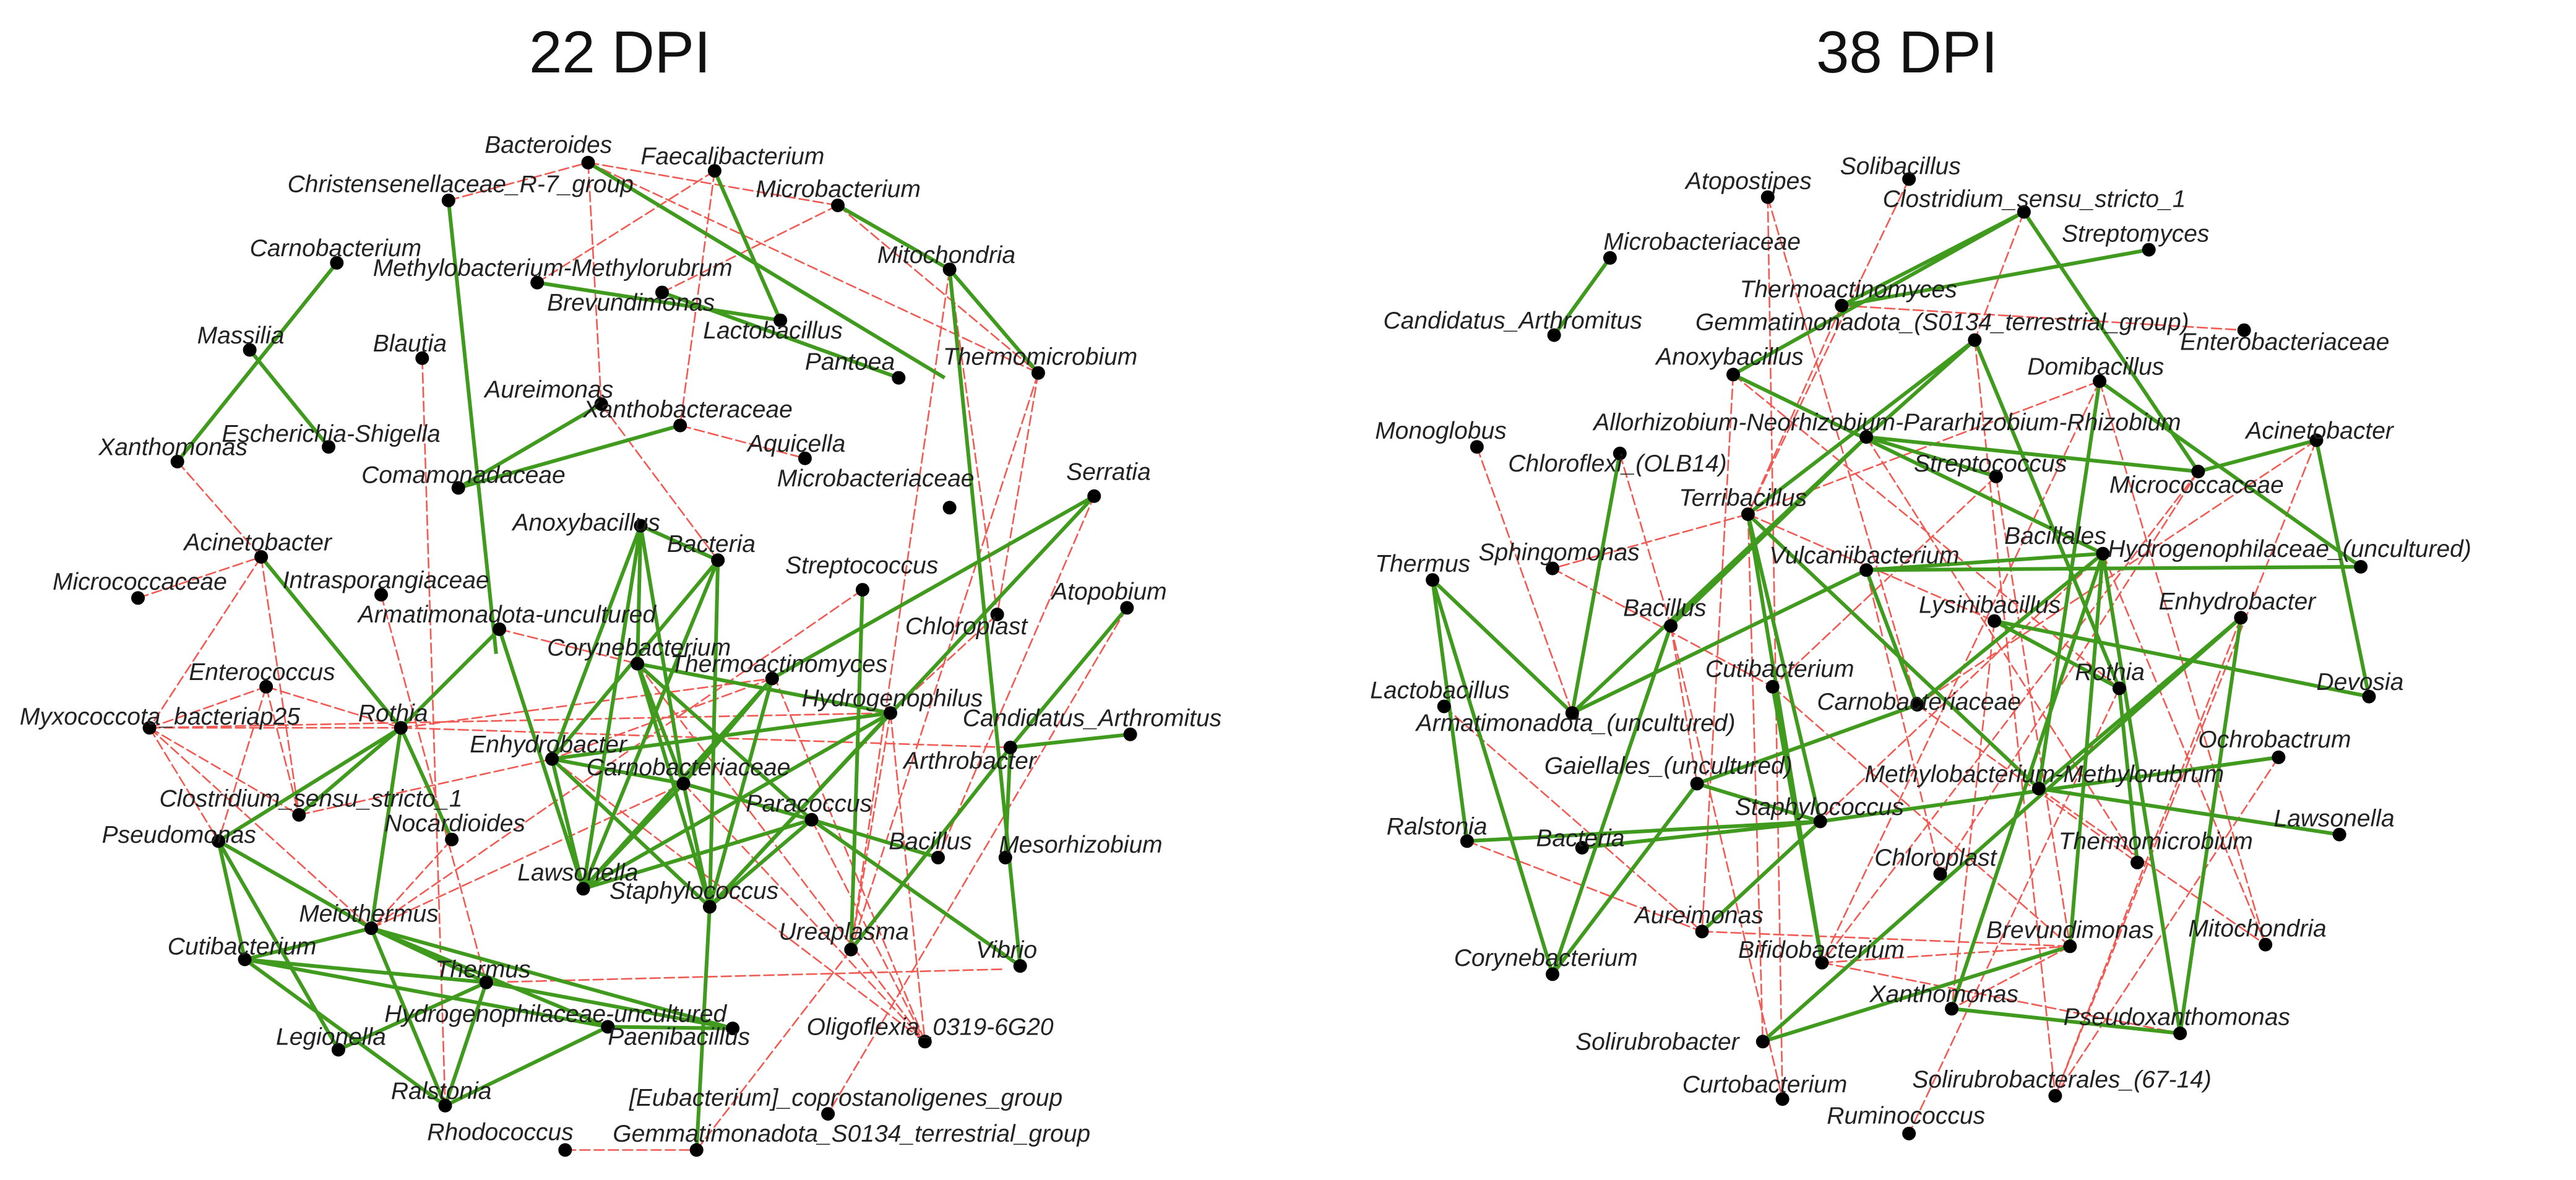 The height and width of the screenshot is (1180, 2576). Describe the element at coordinates (173, 447) in the screenshot. I see `node-label-22dpi: Xanthomonas` at that location.